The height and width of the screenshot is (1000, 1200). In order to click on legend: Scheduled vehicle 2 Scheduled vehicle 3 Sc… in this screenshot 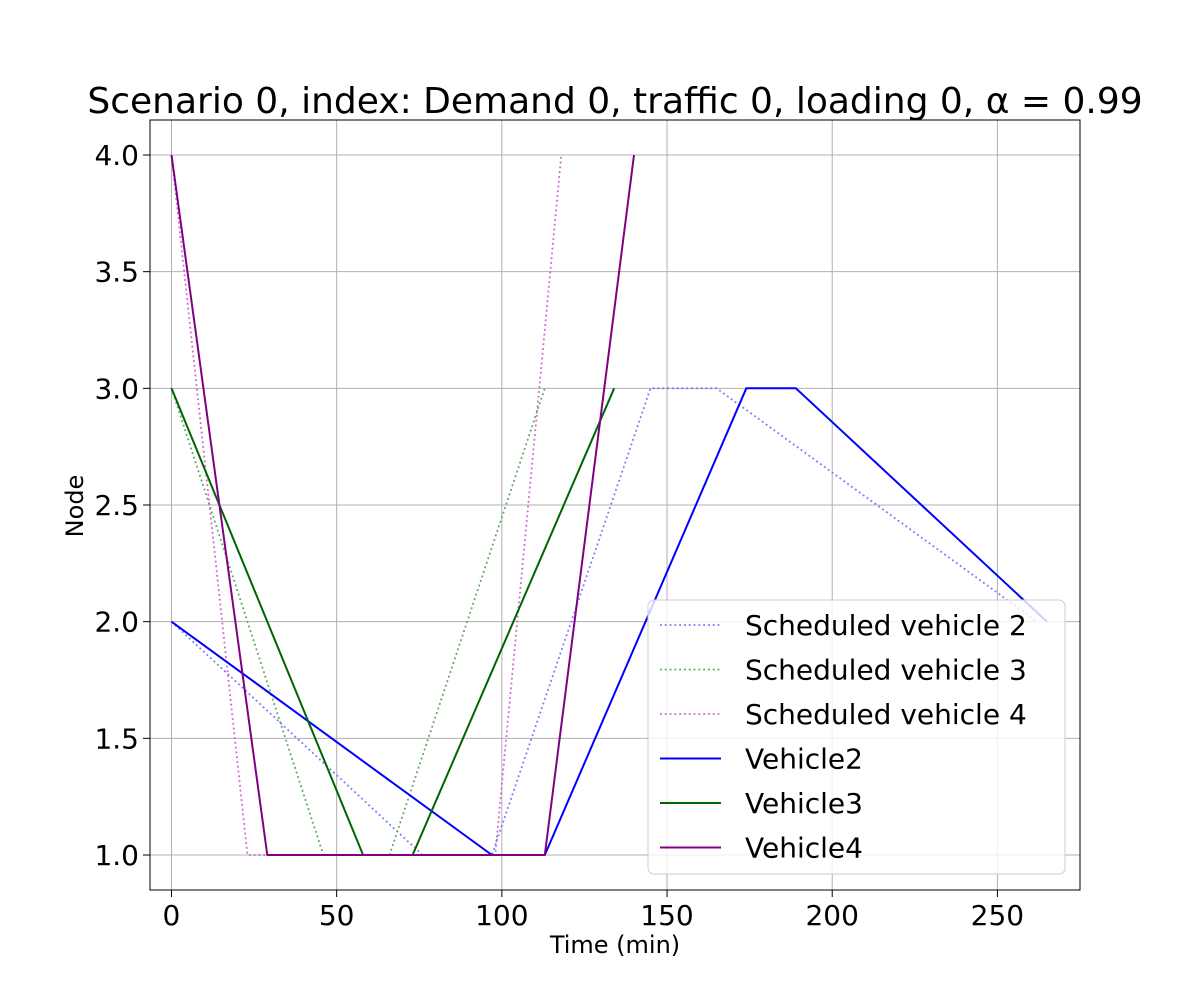, I will do `click(856, 737)`.